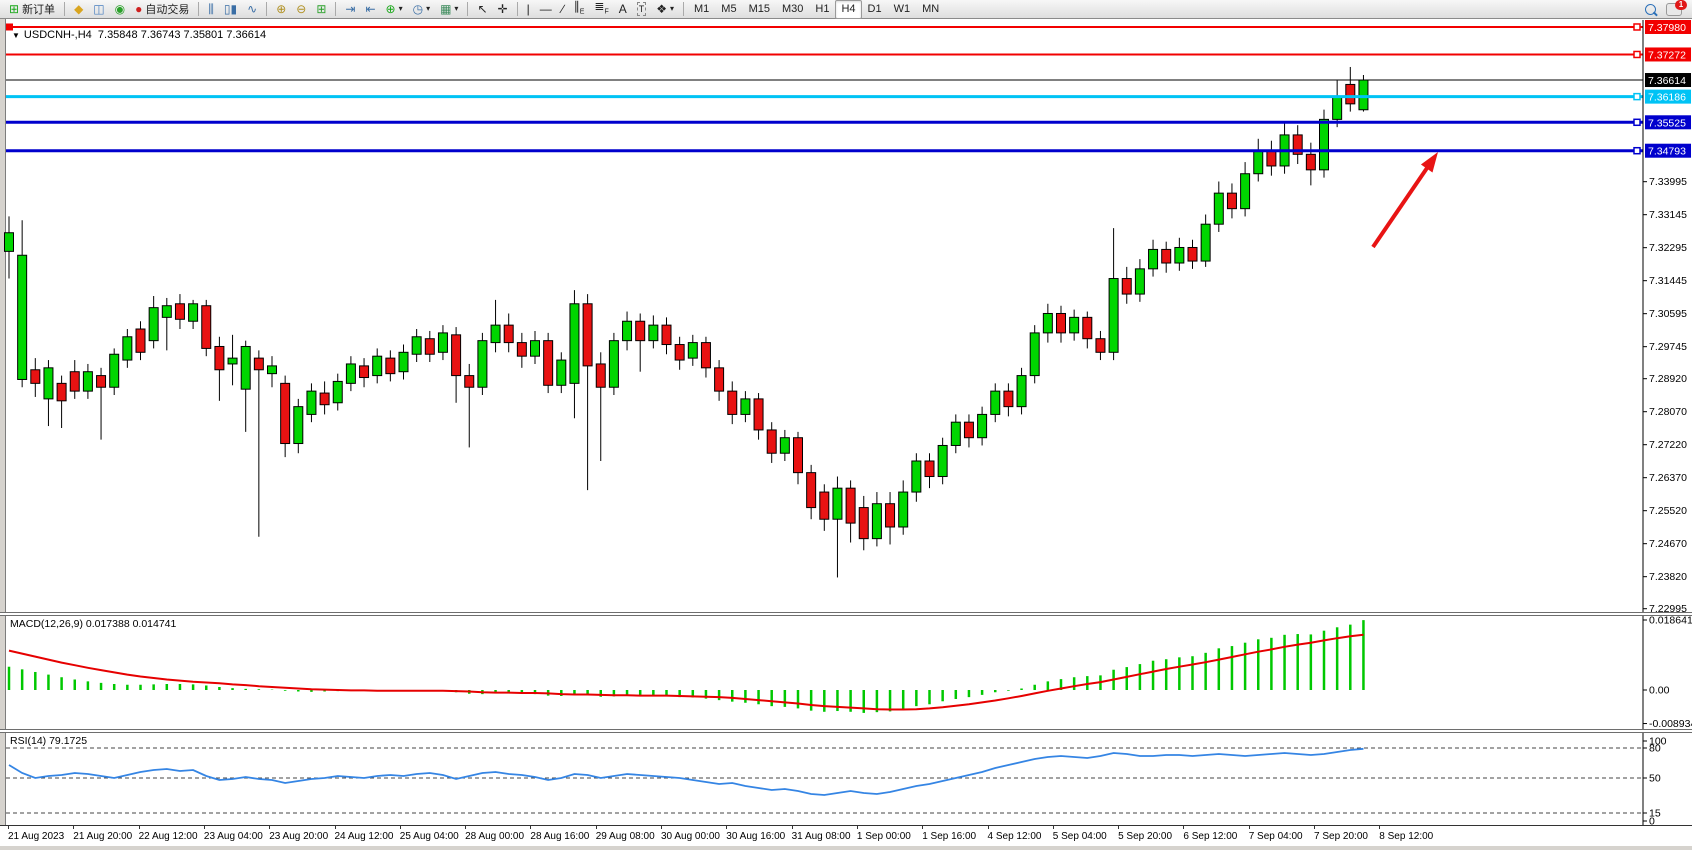 This screenshot has height=850, width=1692. Describe the element at coordinates (702, 9) in the screenshot. I see `timeframe-button-m1: M1` at that location.